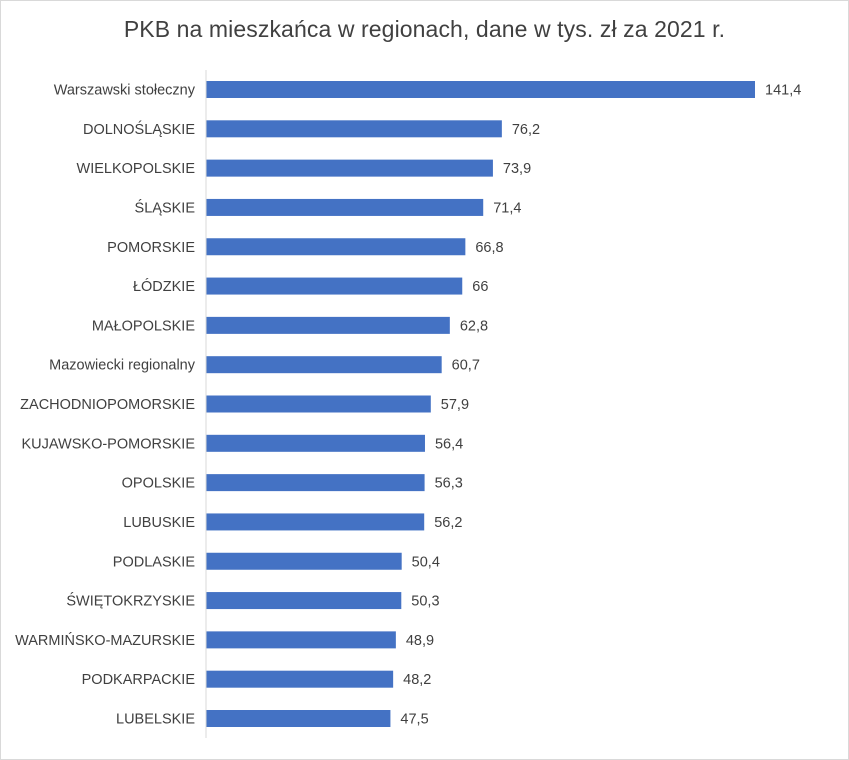 The image size is (849, 760). I want to click on category-label: DOLNOŚLĄSKIE, so click(139, 129).